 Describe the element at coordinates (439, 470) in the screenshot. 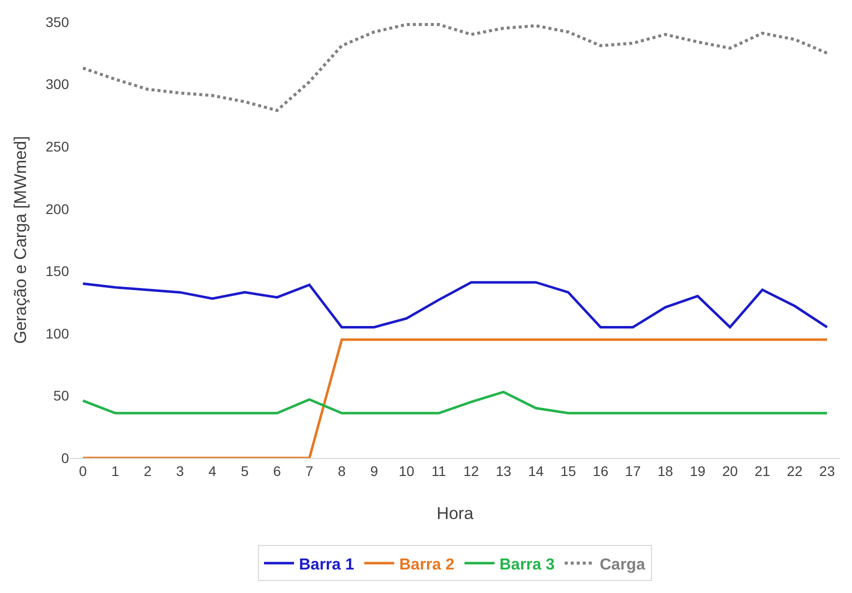

I see `x-tick-label: 11` at that location.